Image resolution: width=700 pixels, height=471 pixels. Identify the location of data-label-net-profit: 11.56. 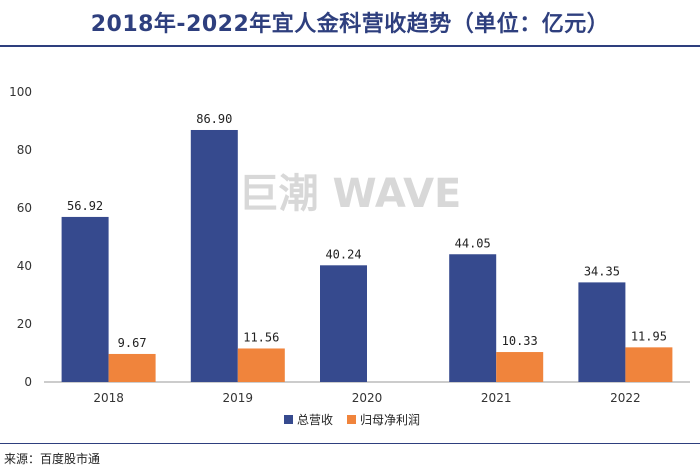
(261, 337).